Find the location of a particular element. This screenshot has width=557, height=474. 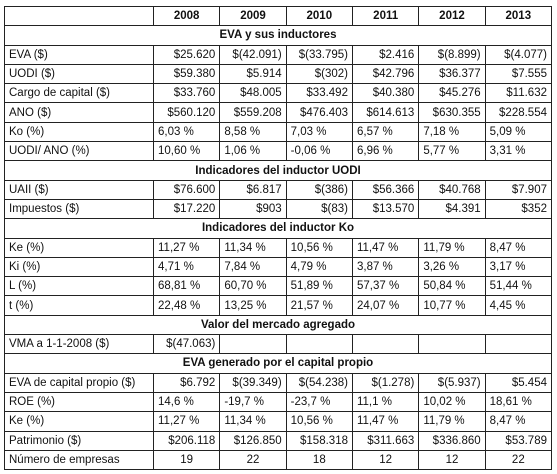

value-cell: $(33.795) is located at coordinates (319, 54).